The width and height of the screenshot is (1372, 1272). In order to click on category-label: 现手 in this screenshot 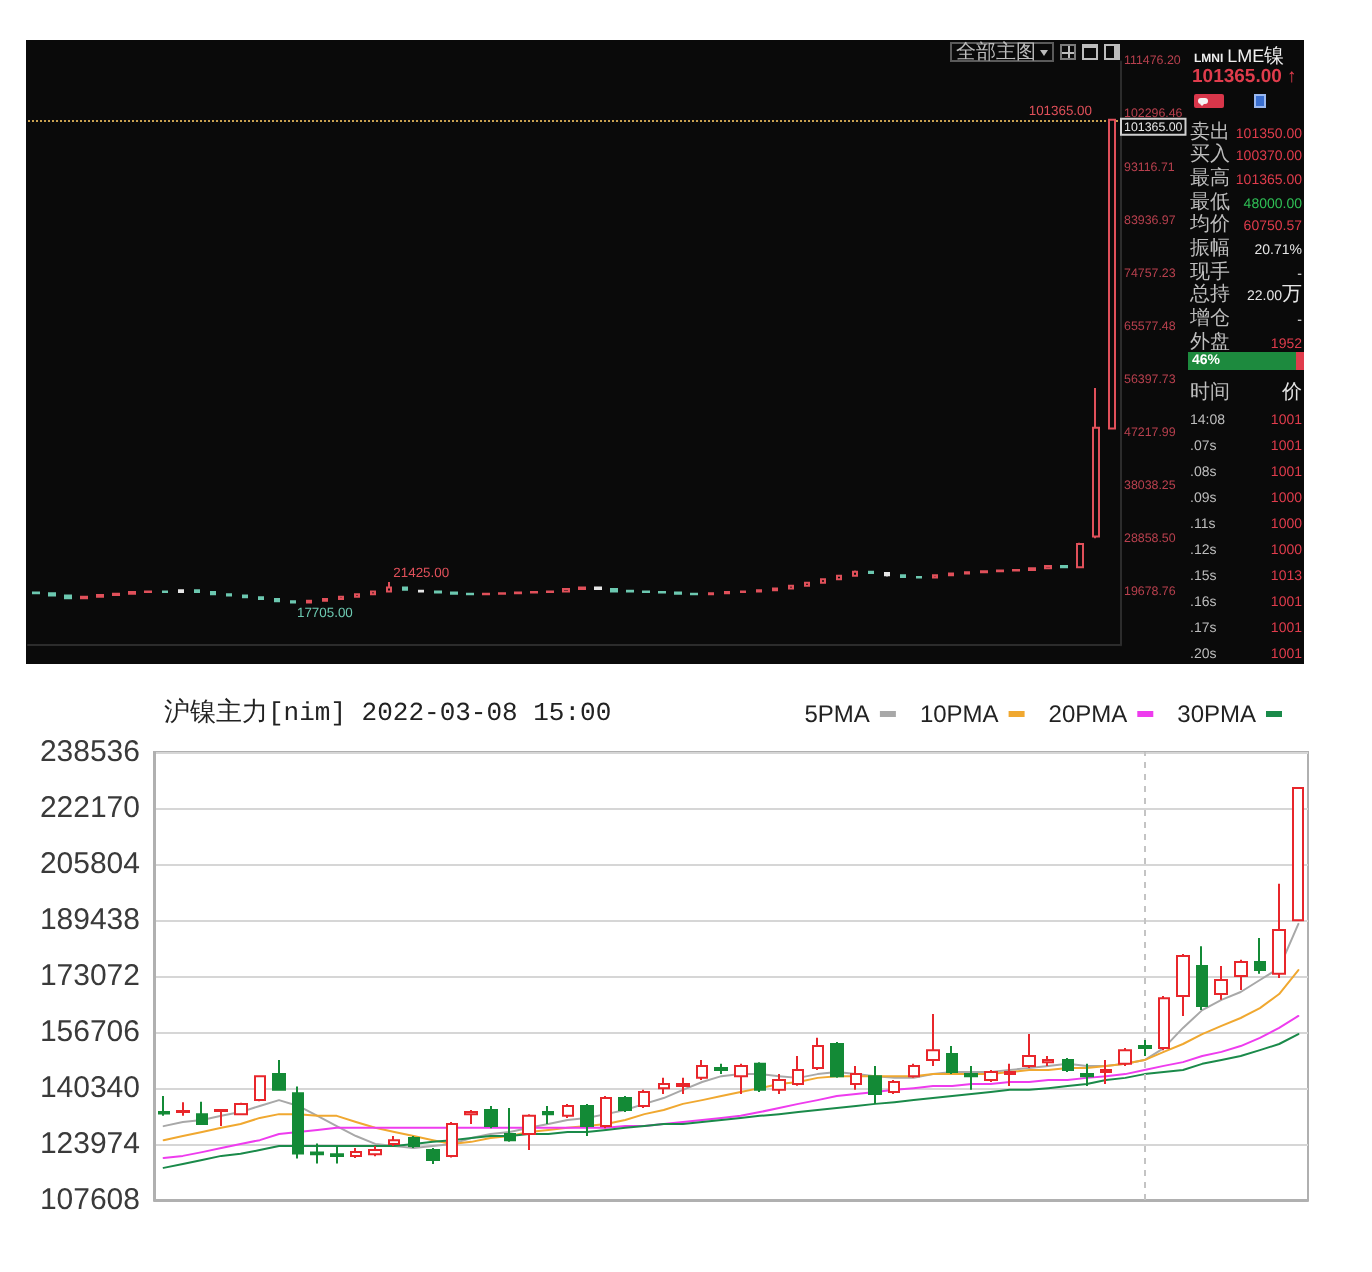, I will do `click(1210, 272)`.